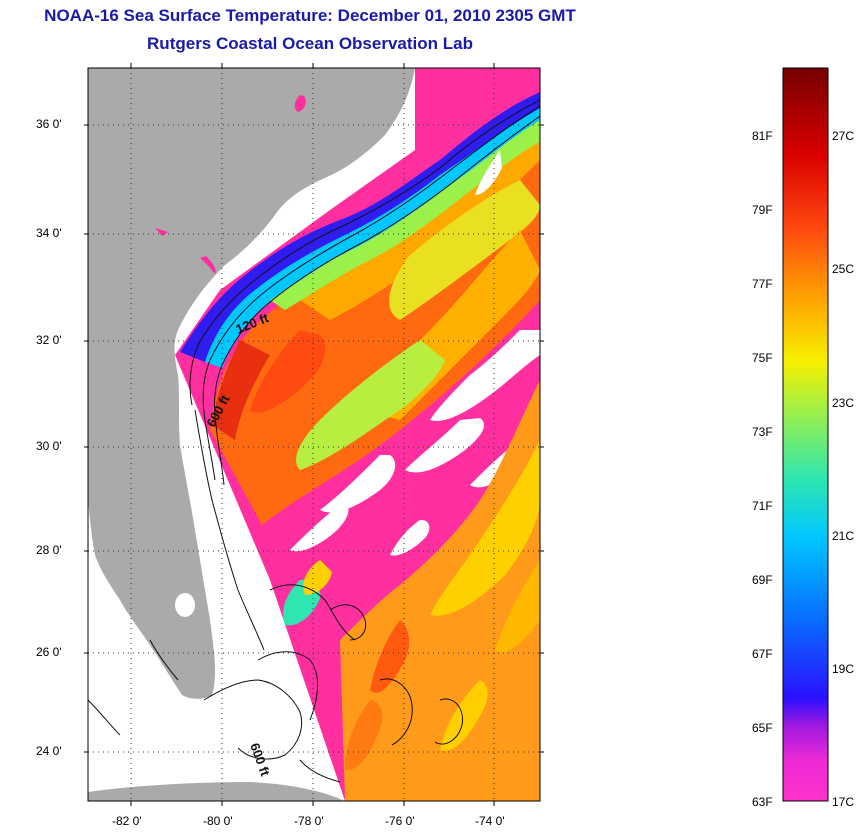 This screenshot has height=832, width=864. Describe the element at coordinates (49, 124) in the screenshot. I see `lat-label-36: 36 0'` at that location.